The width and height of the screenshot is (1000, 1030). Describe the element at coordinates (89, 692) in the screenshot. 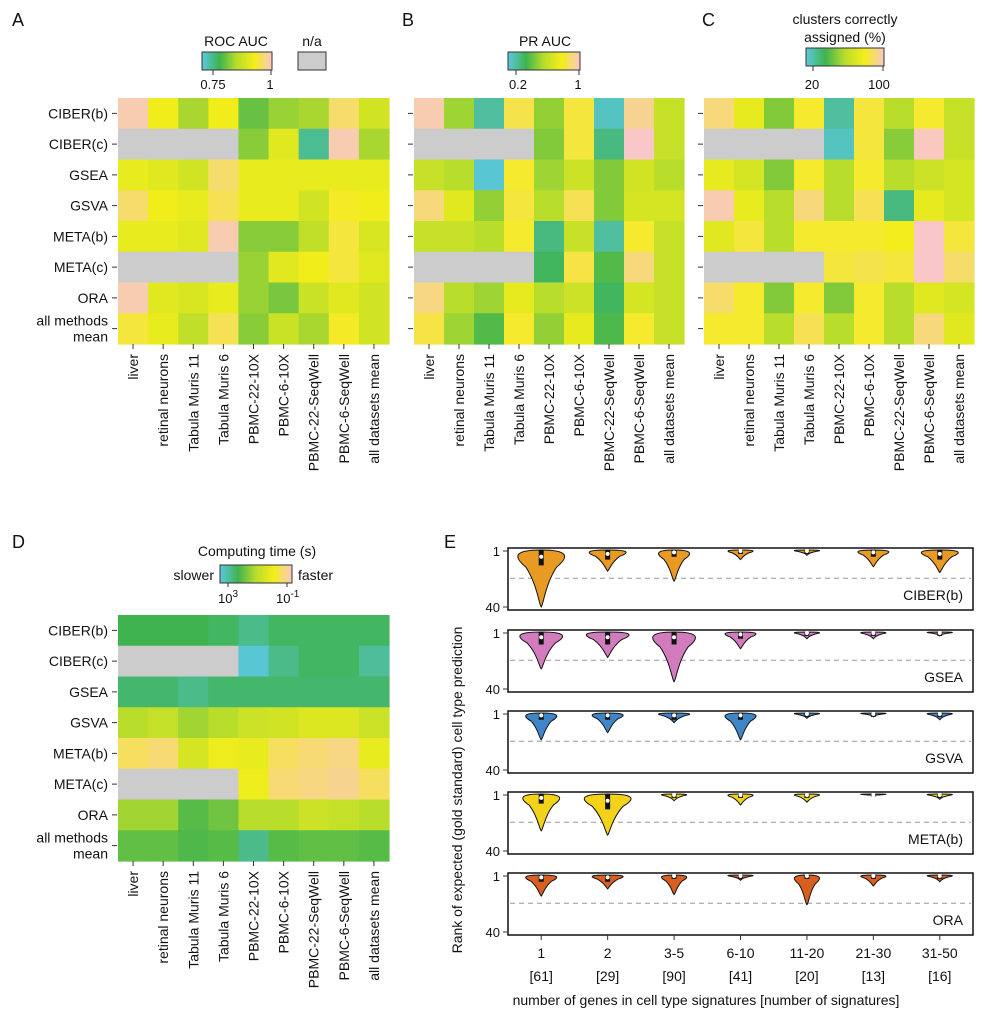

I see `row-label: GSEA` at that location.